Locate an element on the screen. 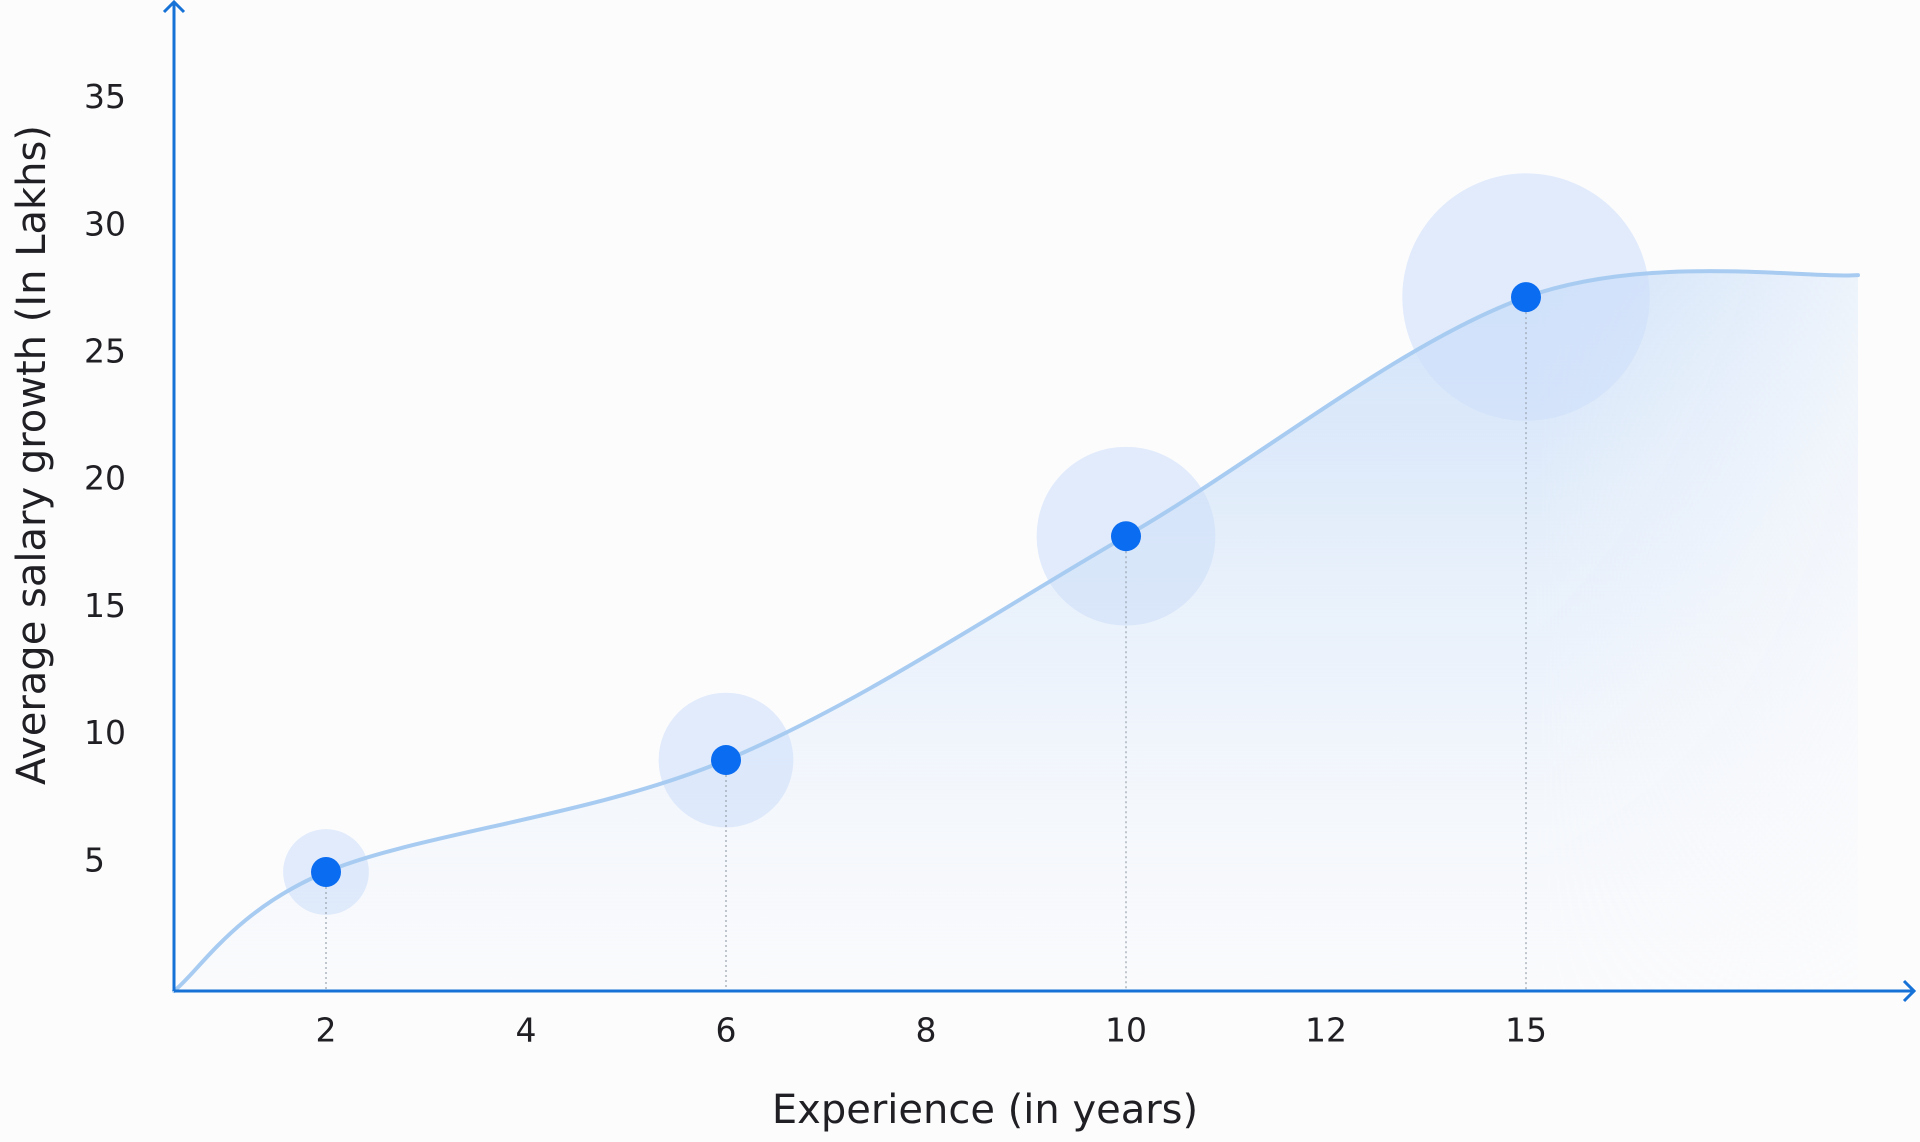  x-tick-label: 2 is located at coordinates (326, 1030).